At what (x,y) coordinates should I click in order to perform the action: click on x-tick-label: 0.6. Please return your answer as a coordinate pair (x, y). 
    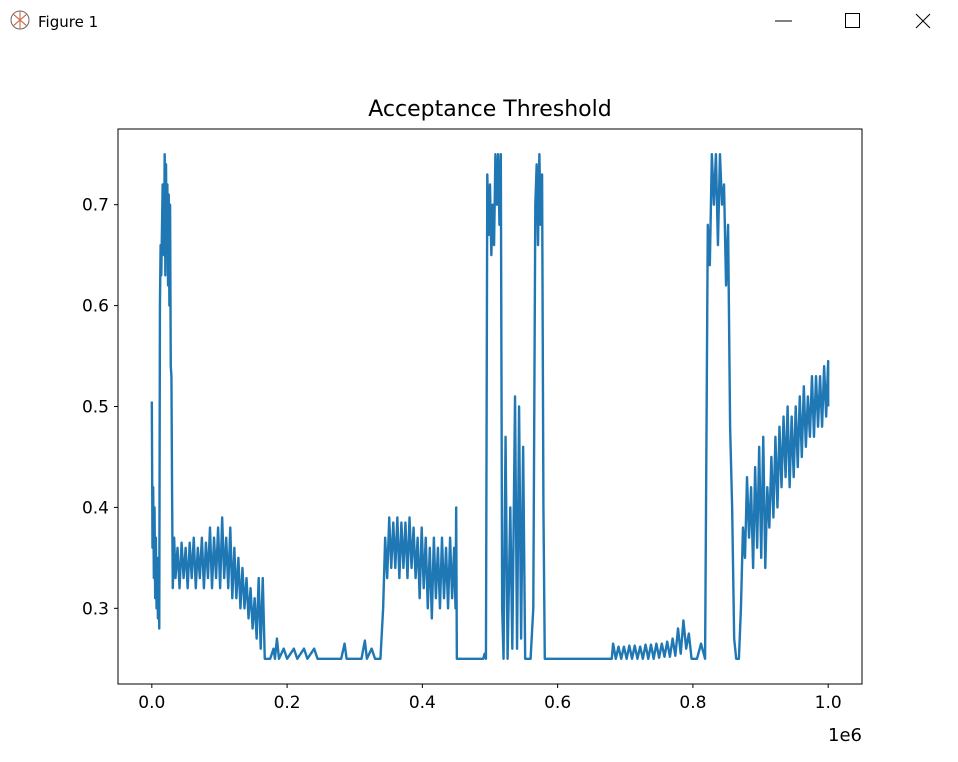
    Looking at the image, I should click on (557, 703).